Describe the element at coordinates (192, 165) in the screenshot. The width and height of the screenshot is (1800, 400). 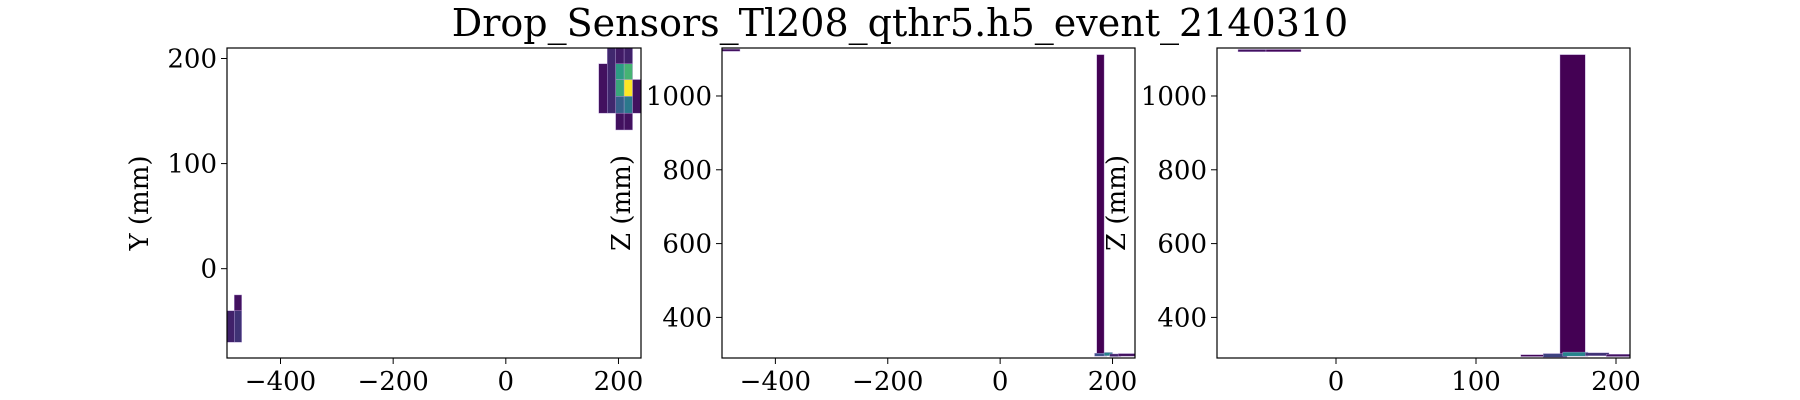
I see `y-tick-label: 100` at that location.